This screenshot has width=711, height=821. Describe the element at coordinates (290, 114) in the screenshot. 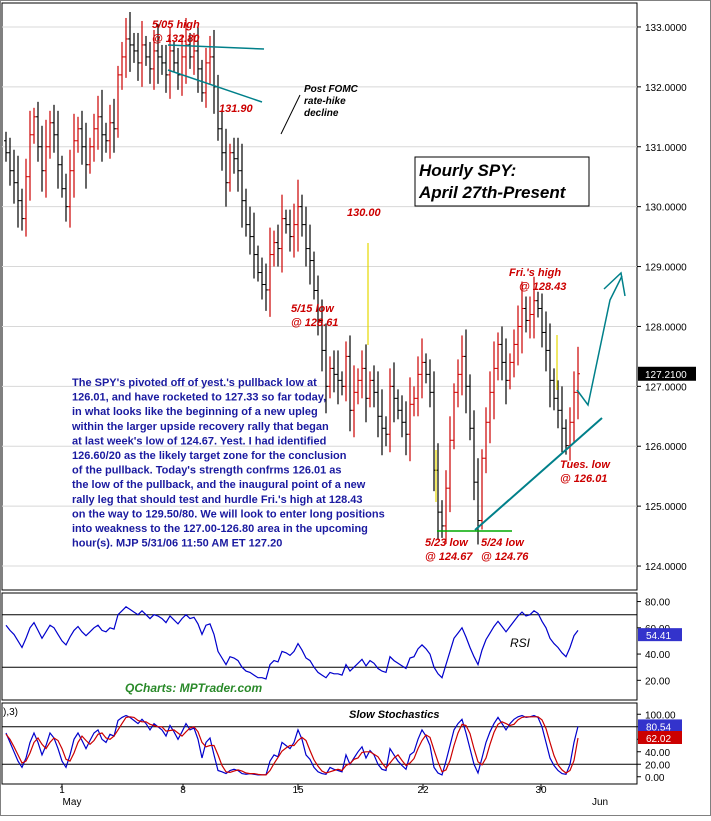

I see `fomc-pointer` at that location.